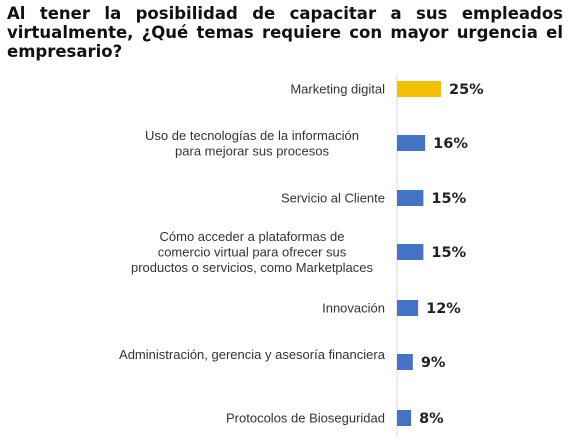  Describe the element at coordinates (333, 198) in the screenshot. I see `category-label-2: Servicio al Cliente` at that location.